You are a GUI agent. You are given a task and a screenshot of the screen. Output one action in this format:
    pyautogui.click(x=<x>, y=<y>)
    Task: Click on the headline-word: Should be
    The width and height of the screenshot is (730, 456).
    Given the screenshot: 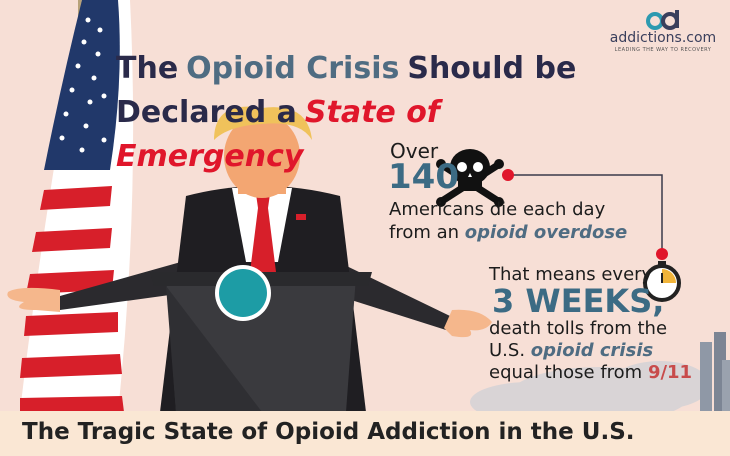 What is the action you would take?
    pyautogui.click(x=492, y=68)
    